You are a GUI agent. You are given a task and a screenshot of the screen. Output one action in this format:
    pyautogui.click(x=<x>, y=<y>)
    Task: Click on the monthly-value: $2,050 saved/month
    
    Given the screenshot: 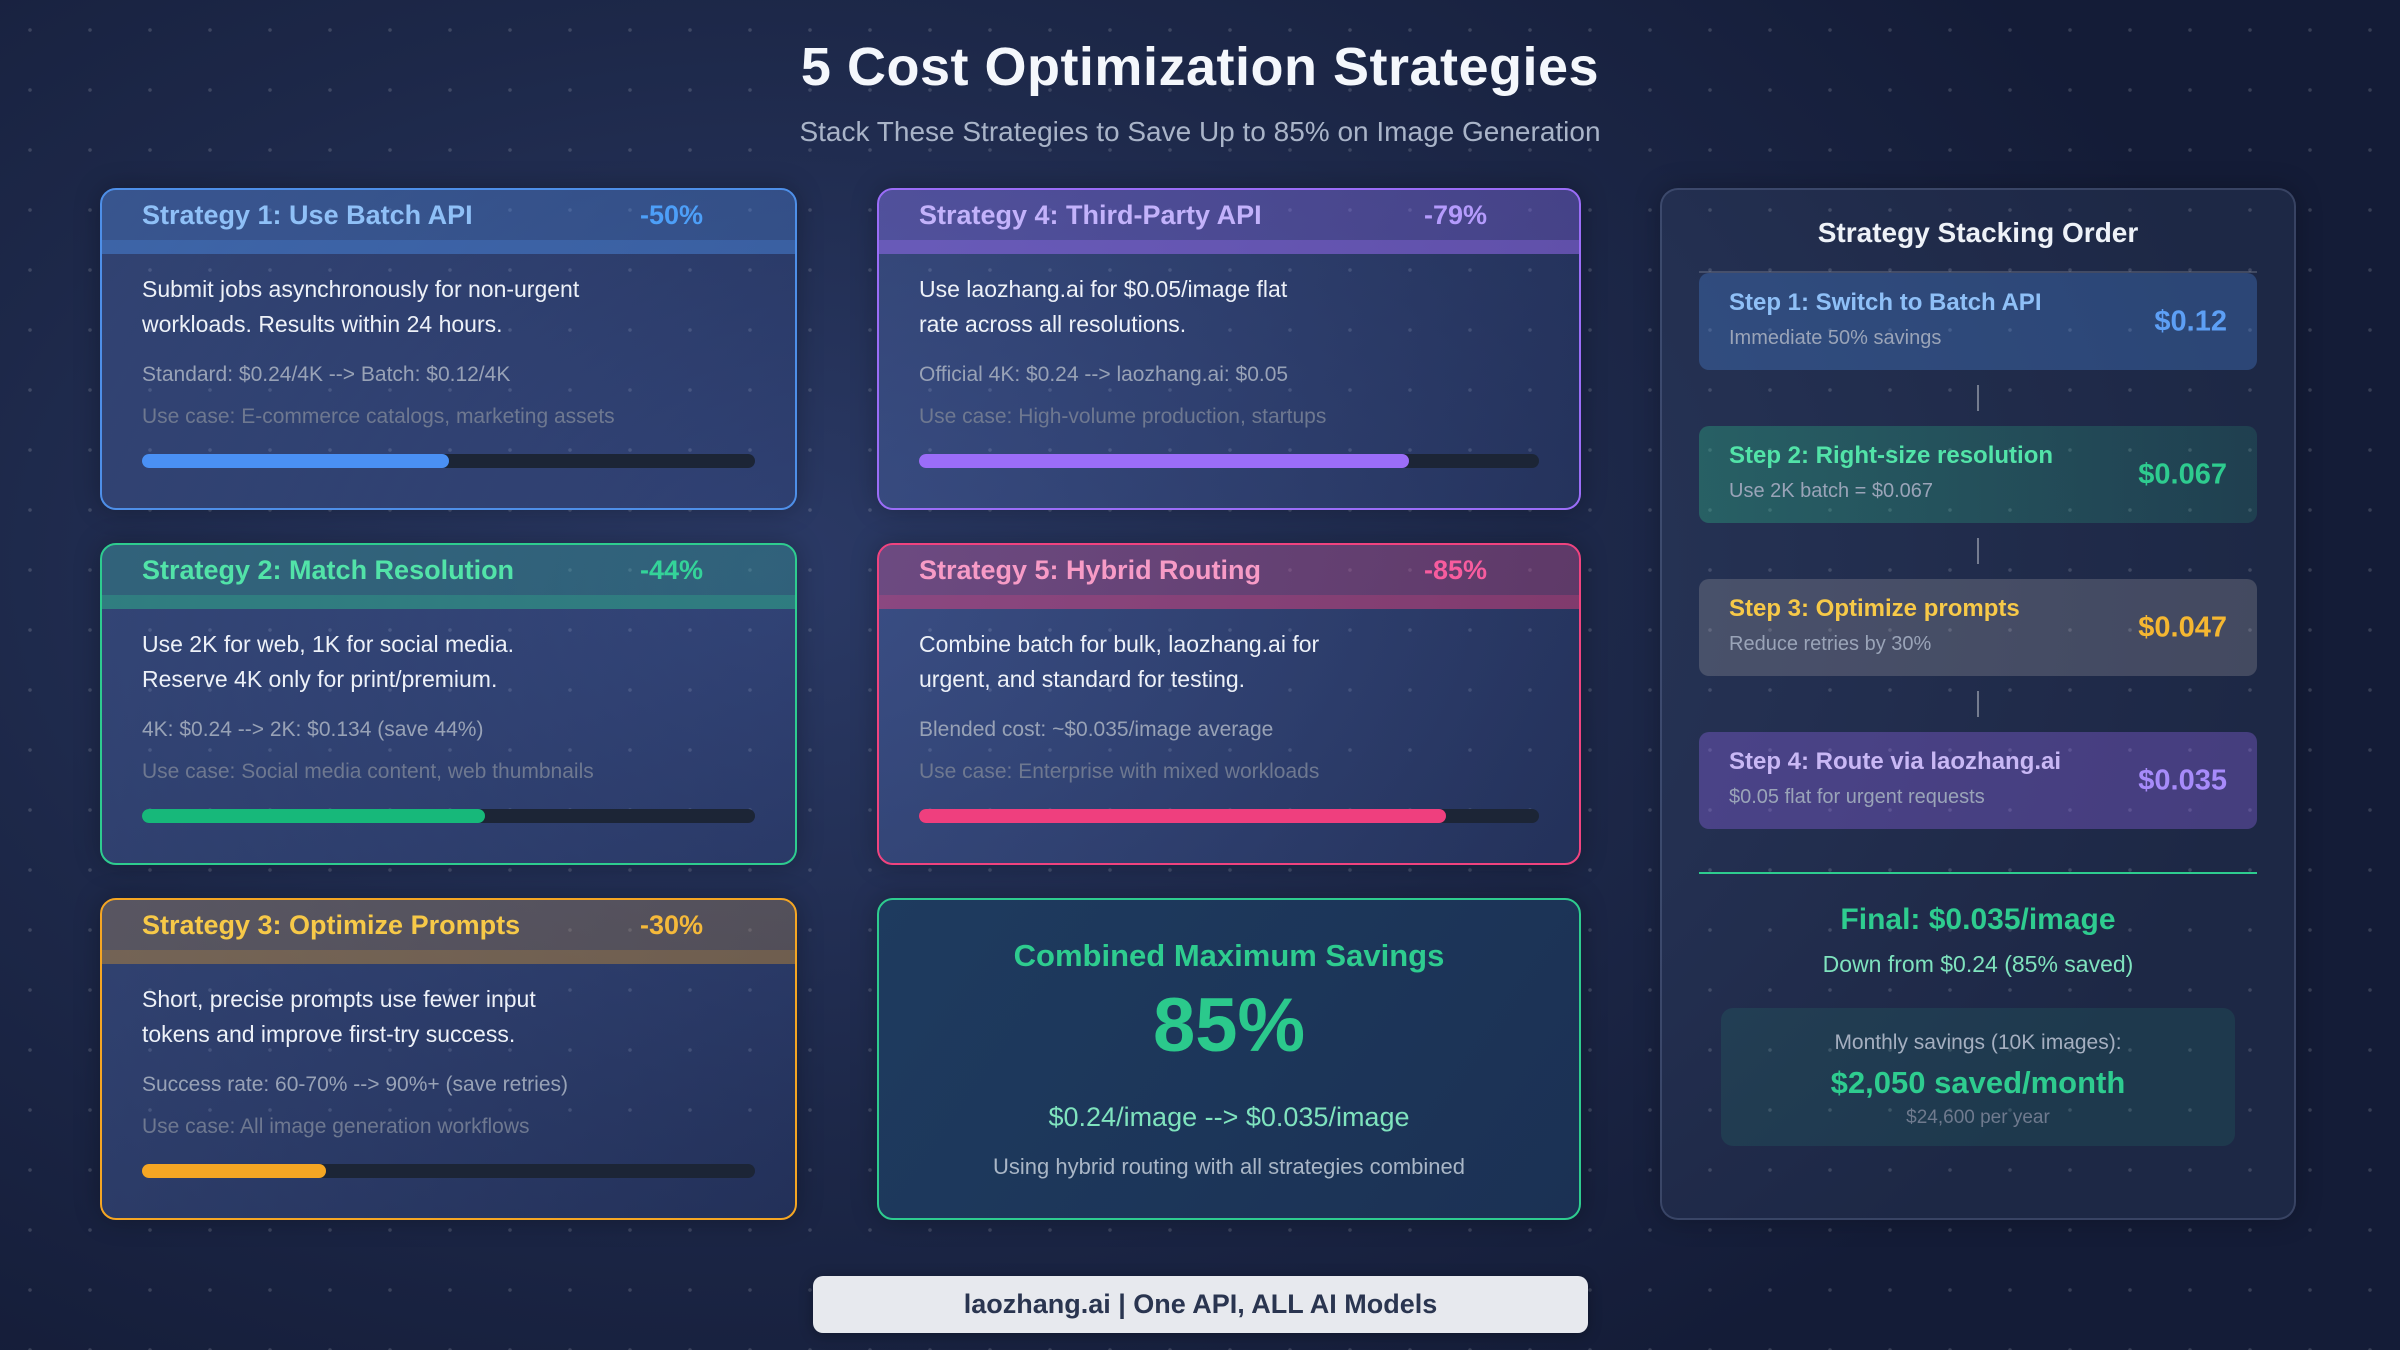 What is the action you would take?
    pyautogui.click(x=1978, y=1082)
    